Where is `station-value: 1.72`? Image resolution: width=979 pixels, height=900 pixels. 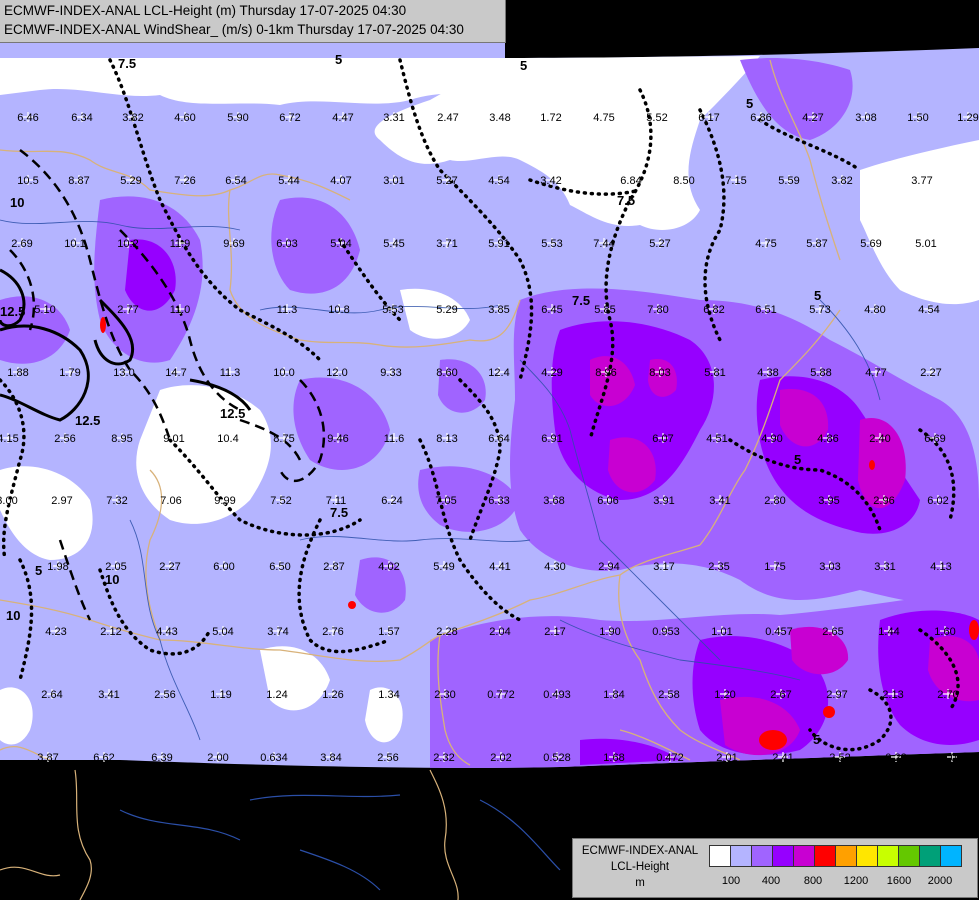 station-value: 1.72 is located at coordinates (550, 118).